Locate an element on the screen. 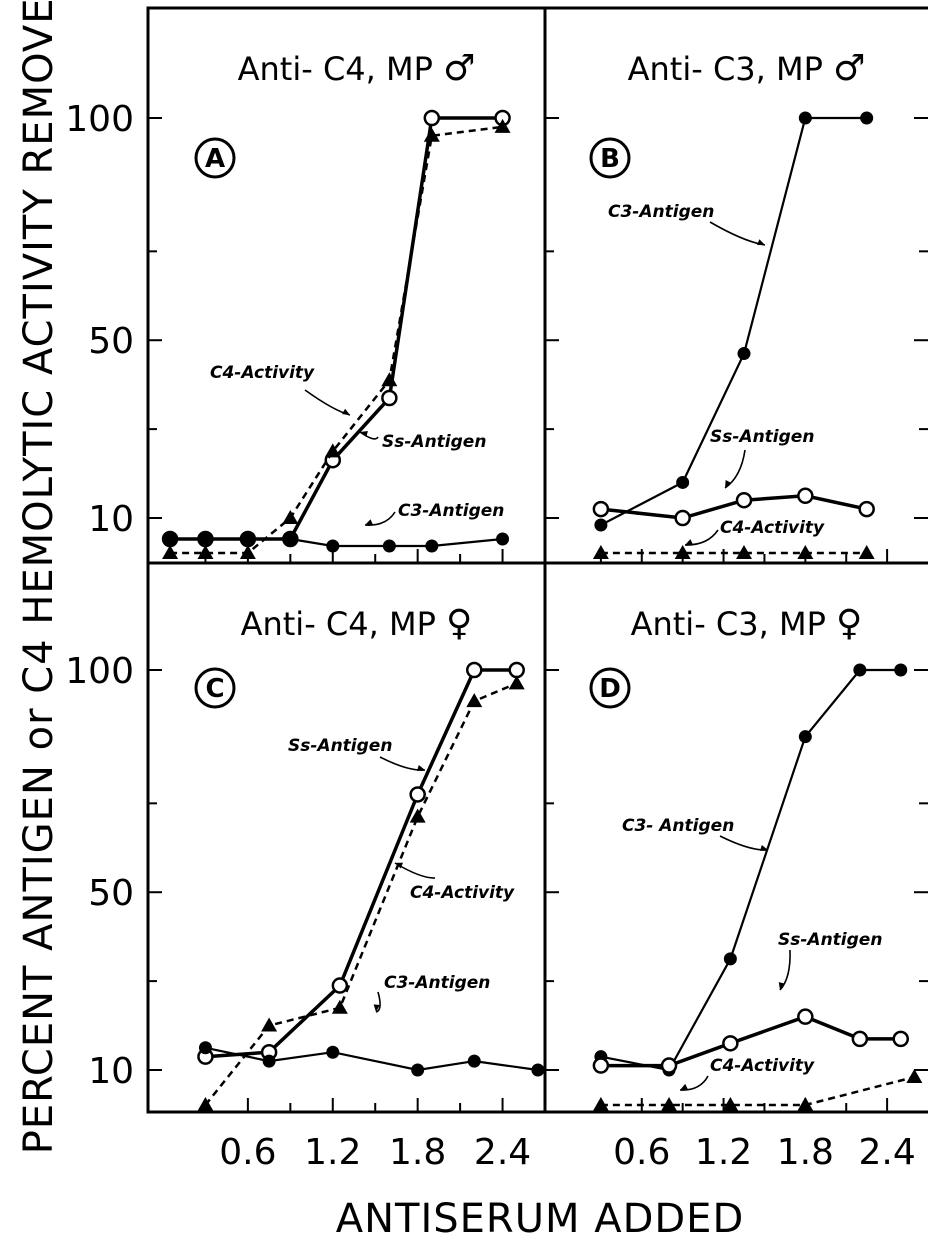  panel-letter: C is located at coordinates (214, 689).